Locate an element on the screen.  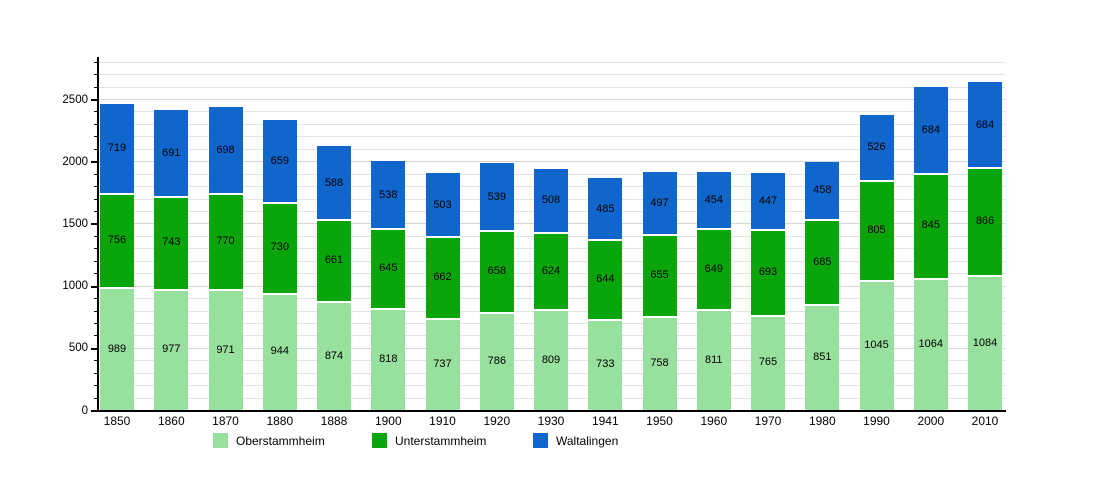
bar-value-oberstammheim-1910: 737 is located at coordinates (442, 364).